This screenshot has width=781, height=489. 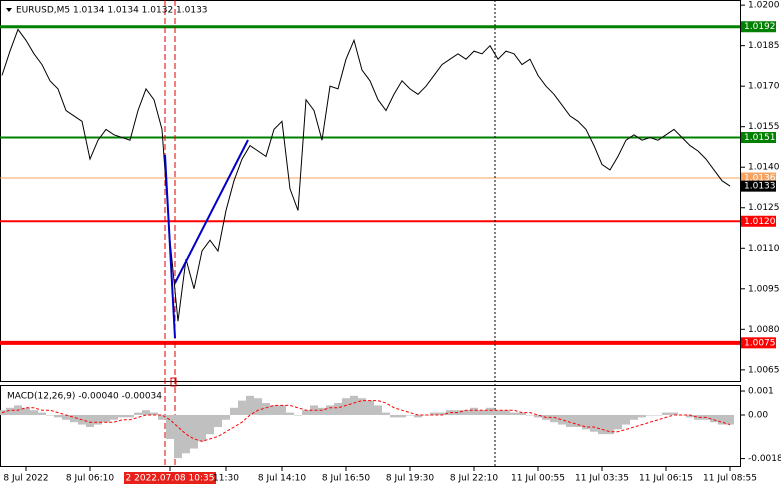 I want to click on y-tick-label: 1.0110, so click(x=764, y=249).